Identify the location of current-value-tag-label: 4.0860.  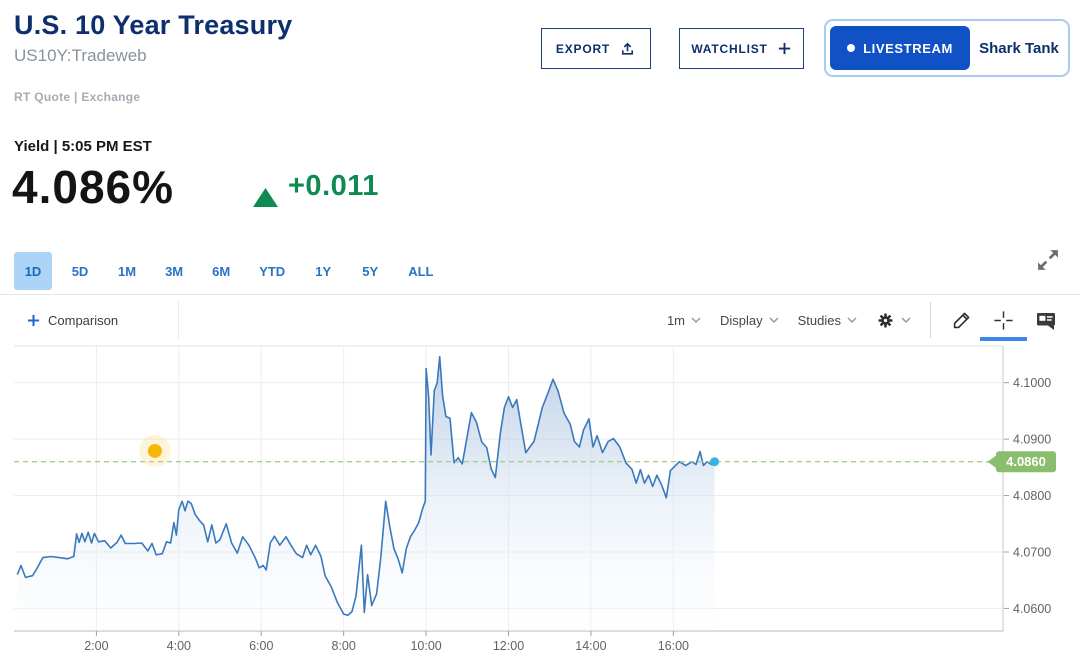
(1026, 461).